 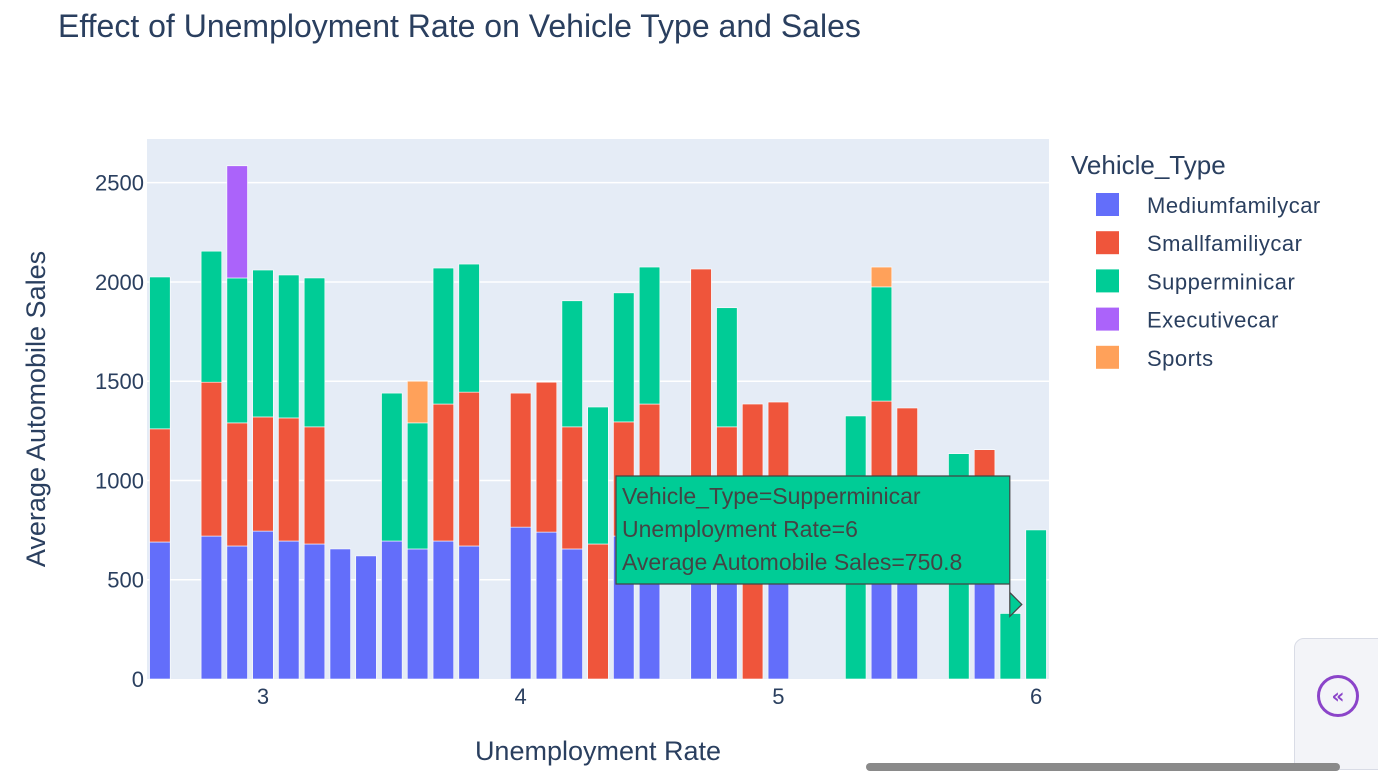 What do you see at coordinates (598, 751) in the screenshot?
I see `x-axis-title: Unemployment Rate` at bounding box center [598, 751].